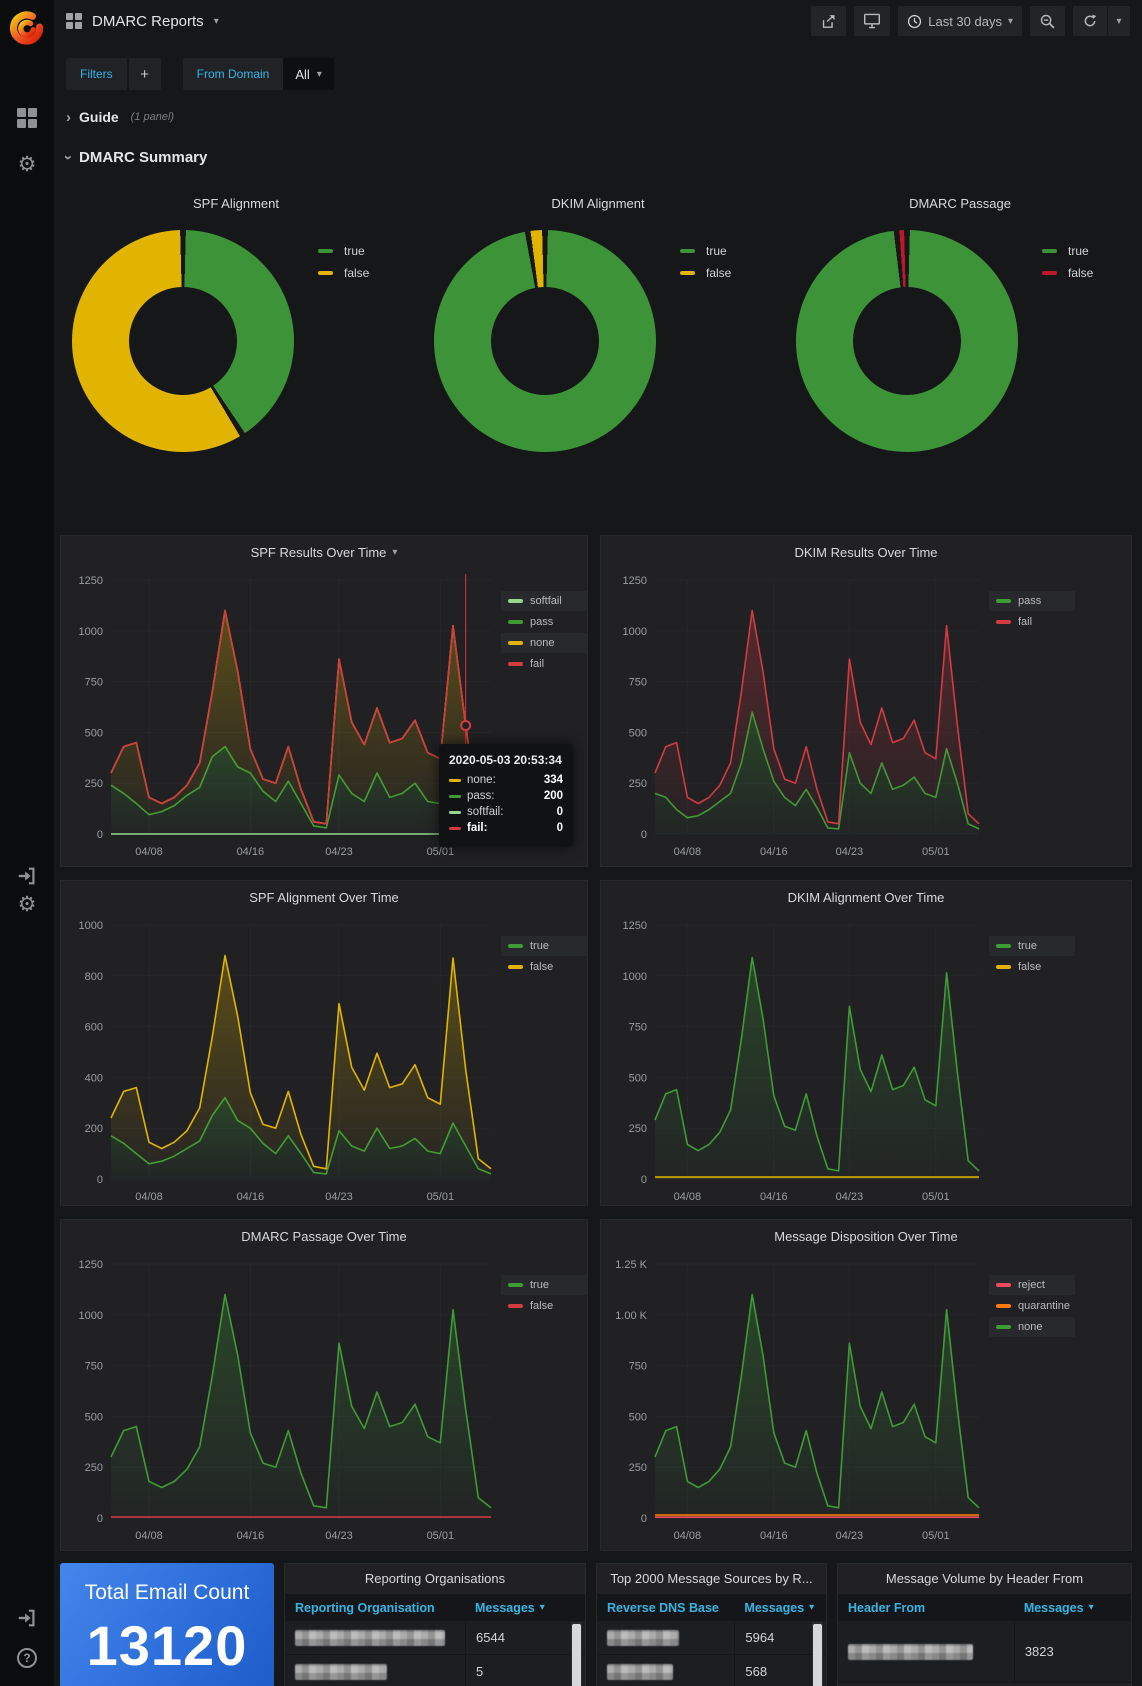 The width and height of the screenshot is (1142, 1686). Describe the element at coordinates (866, 1236) in the screenshot. I see `panel-title: Message Disposition Over Time` at that location.